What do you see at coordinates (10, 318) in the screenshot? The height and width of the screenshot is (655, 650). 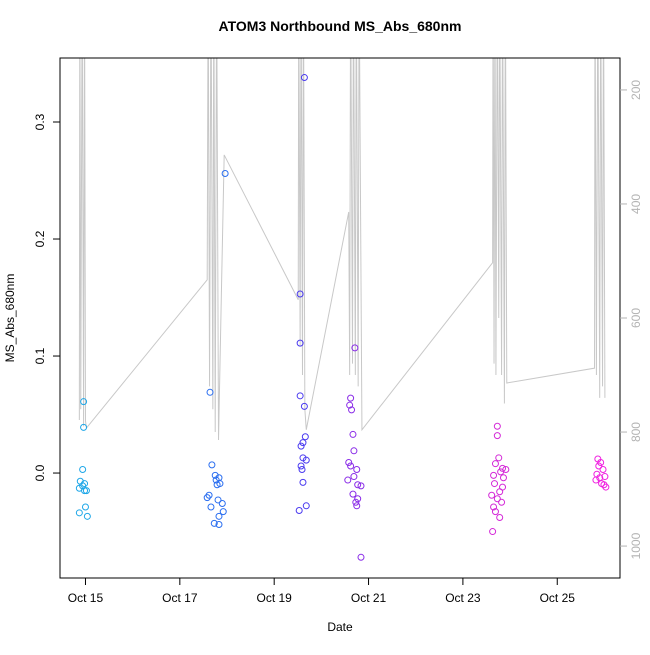 I see `y-axis-title: MS_Abs_680nm` at bounding box center [10, 318].